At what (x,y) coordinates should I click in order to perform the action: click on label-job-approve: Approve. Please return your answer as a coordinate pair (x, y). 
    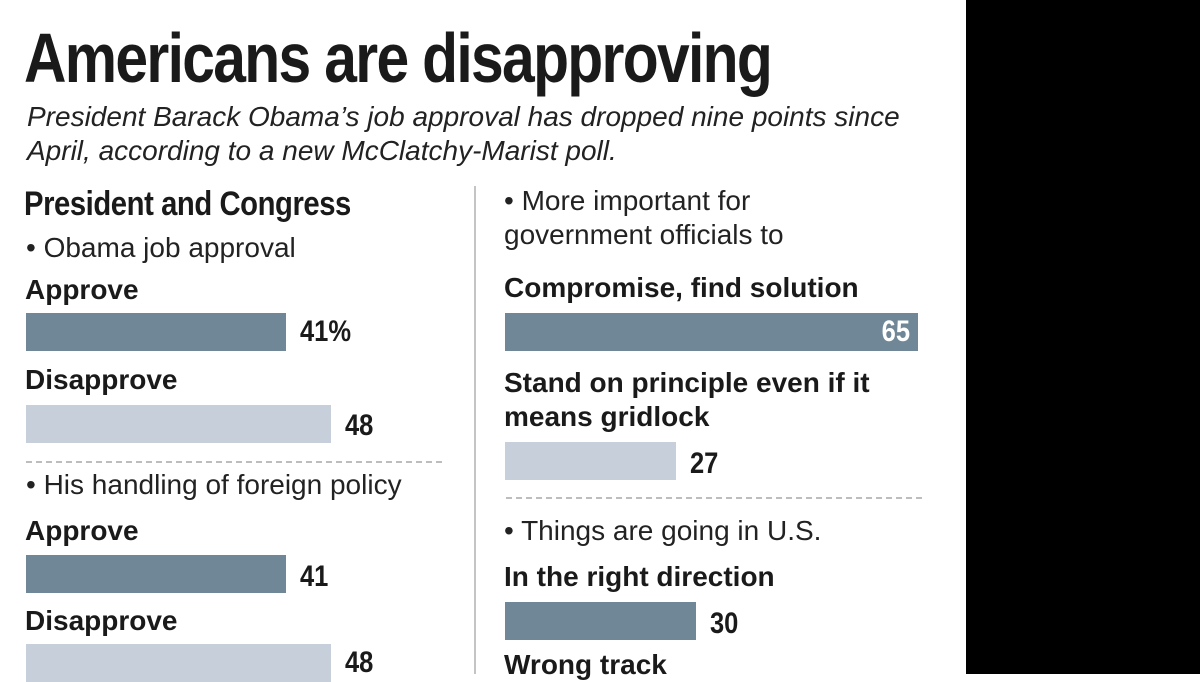
    Looking at the image, I should click on (82, 289).